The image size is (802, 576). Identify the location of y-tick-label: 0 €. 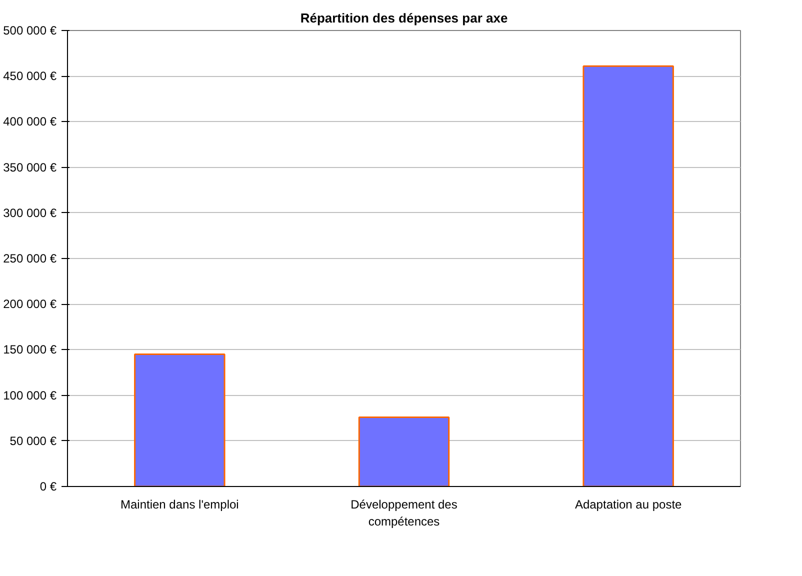
(48, 487).